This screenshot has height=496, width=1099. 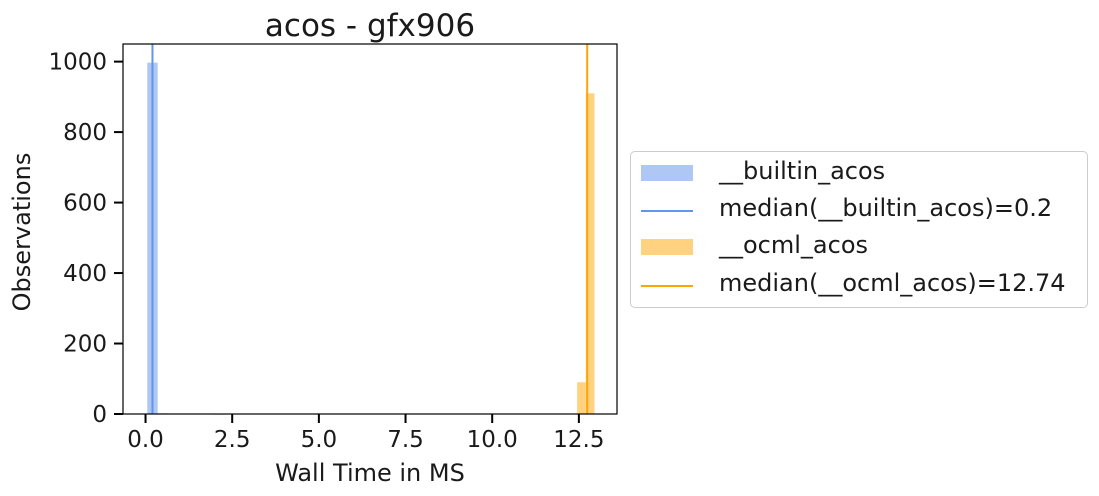 I want to click on x-axis-label: Wall Time in MS, so click(x=370, y=473).